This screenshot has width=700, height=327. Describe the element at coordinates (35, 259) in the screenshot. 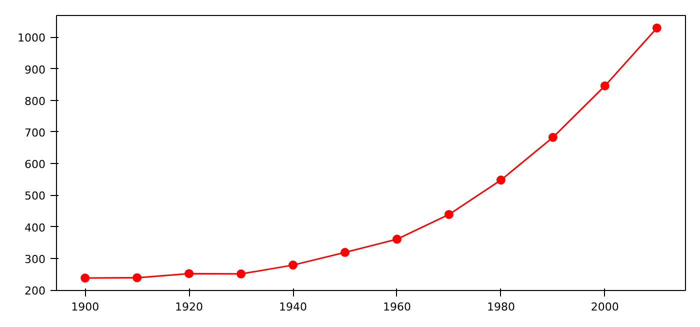

I see `y-tick-label: 300` at that location.